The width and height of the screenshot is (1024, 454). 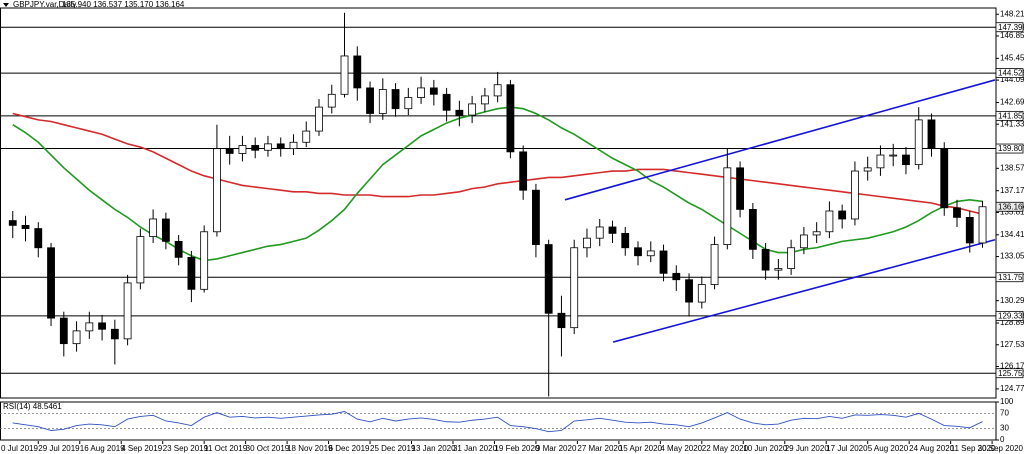 I want to click on x-tick-label: 27 Mar 2020, so click(x=599, y=448).